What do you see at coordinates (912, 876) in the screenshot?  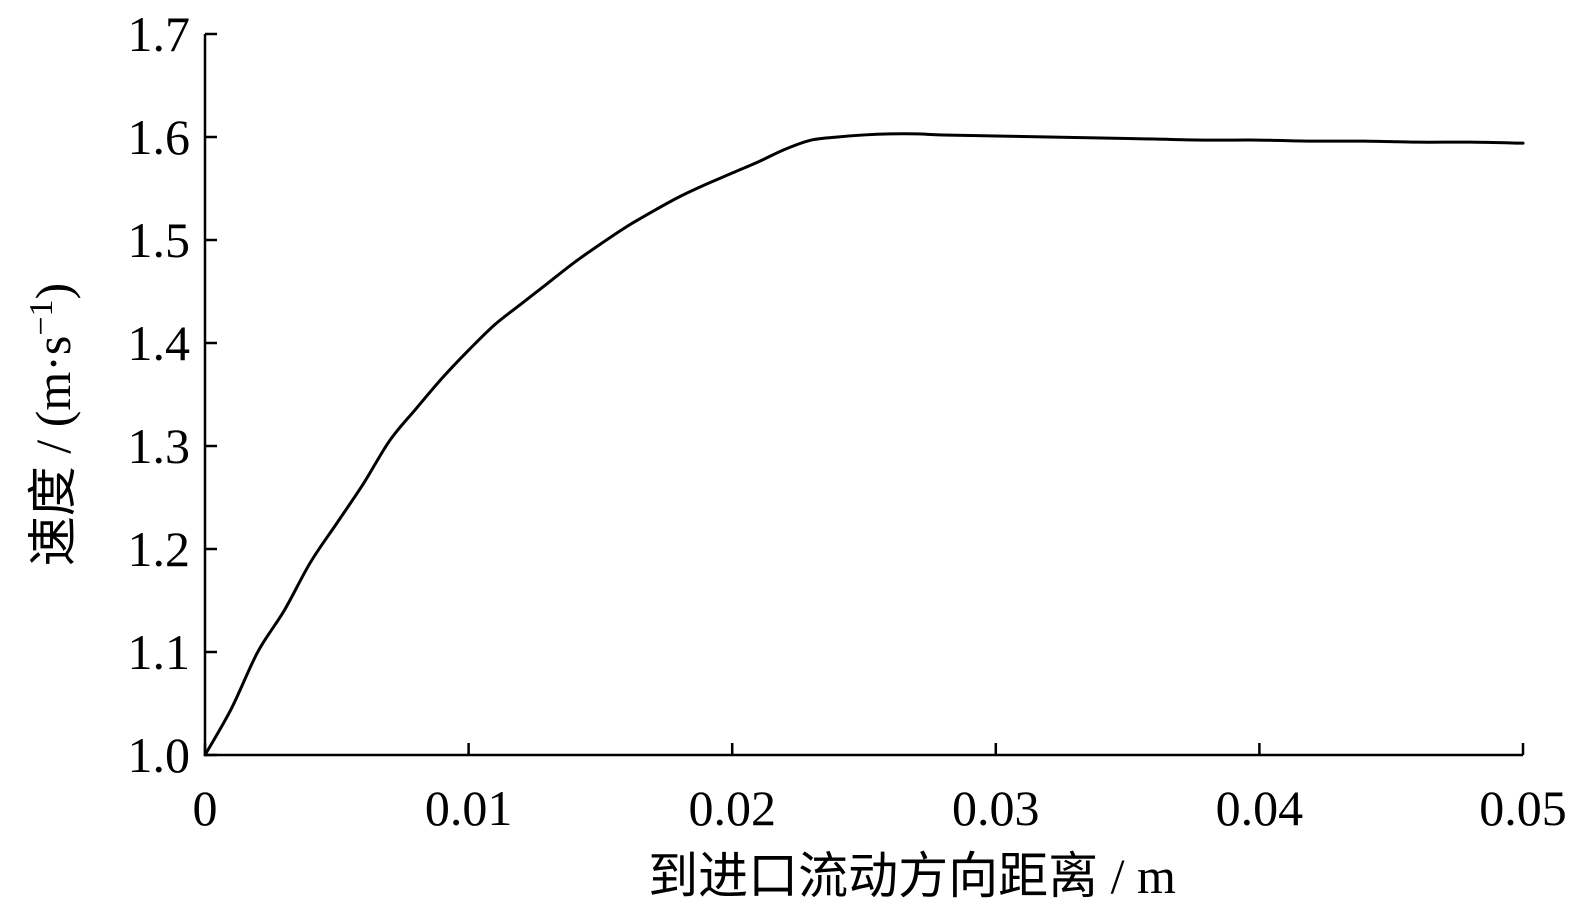 I see `x-axis-label: 到进口流动方向距离 / m` at bounding box center [912, 876].